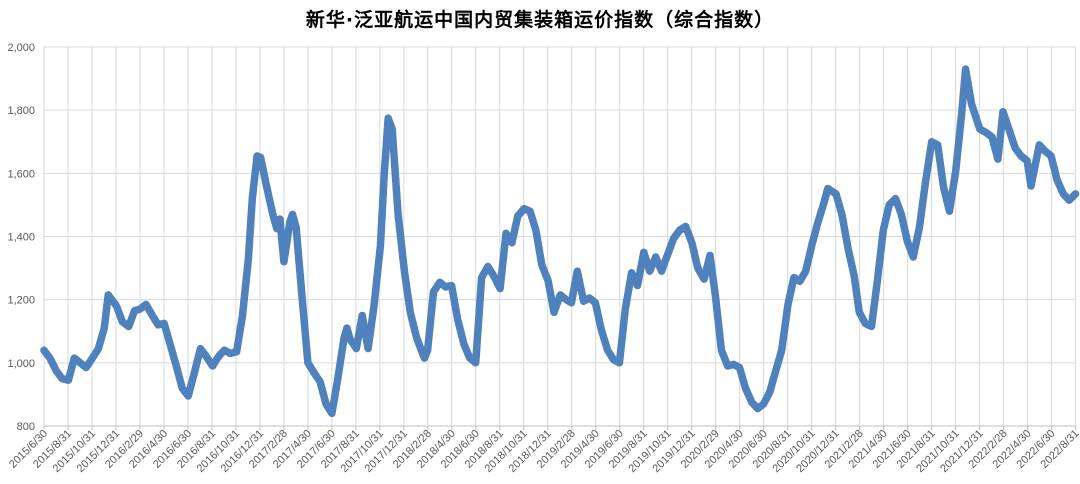 The width and height of the screenshot is (1080, 484). What do you see at coordinates (21, 111) in the screenshot?
I see `y-tick-label: 1,800` at bounding box center [21, 111].